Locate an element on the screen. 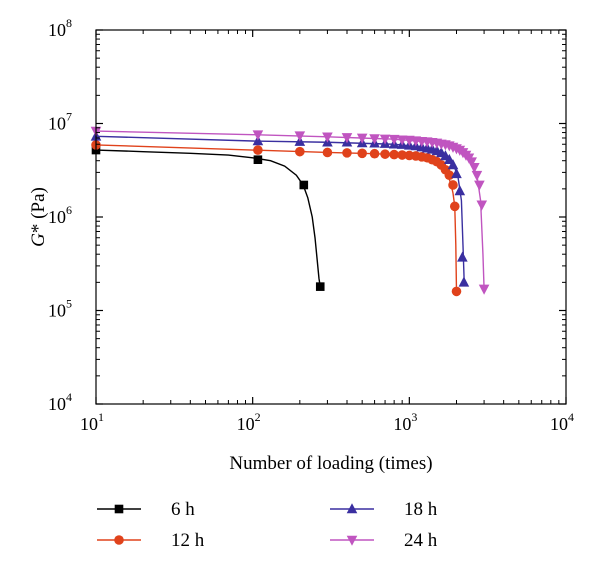 The image size is (600, 563). y-tick-label: 10⁵ is located at coordinates (60, 309).